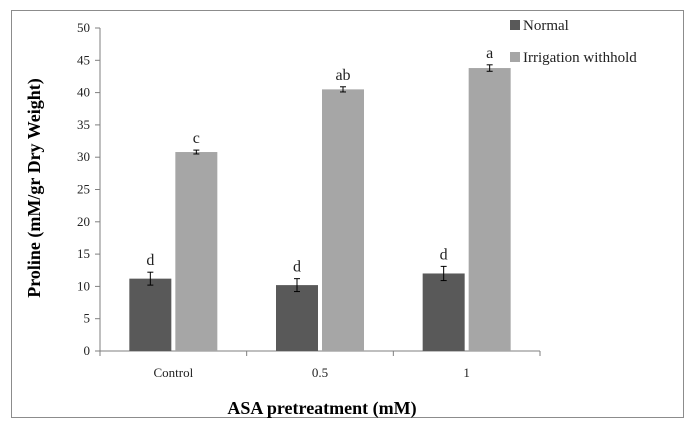 Image resolution: width=689 pixels, height=423 pixels. Describe the element at coordinates (489, 53) in the screenshot. I see `significance-label: a` at that location.